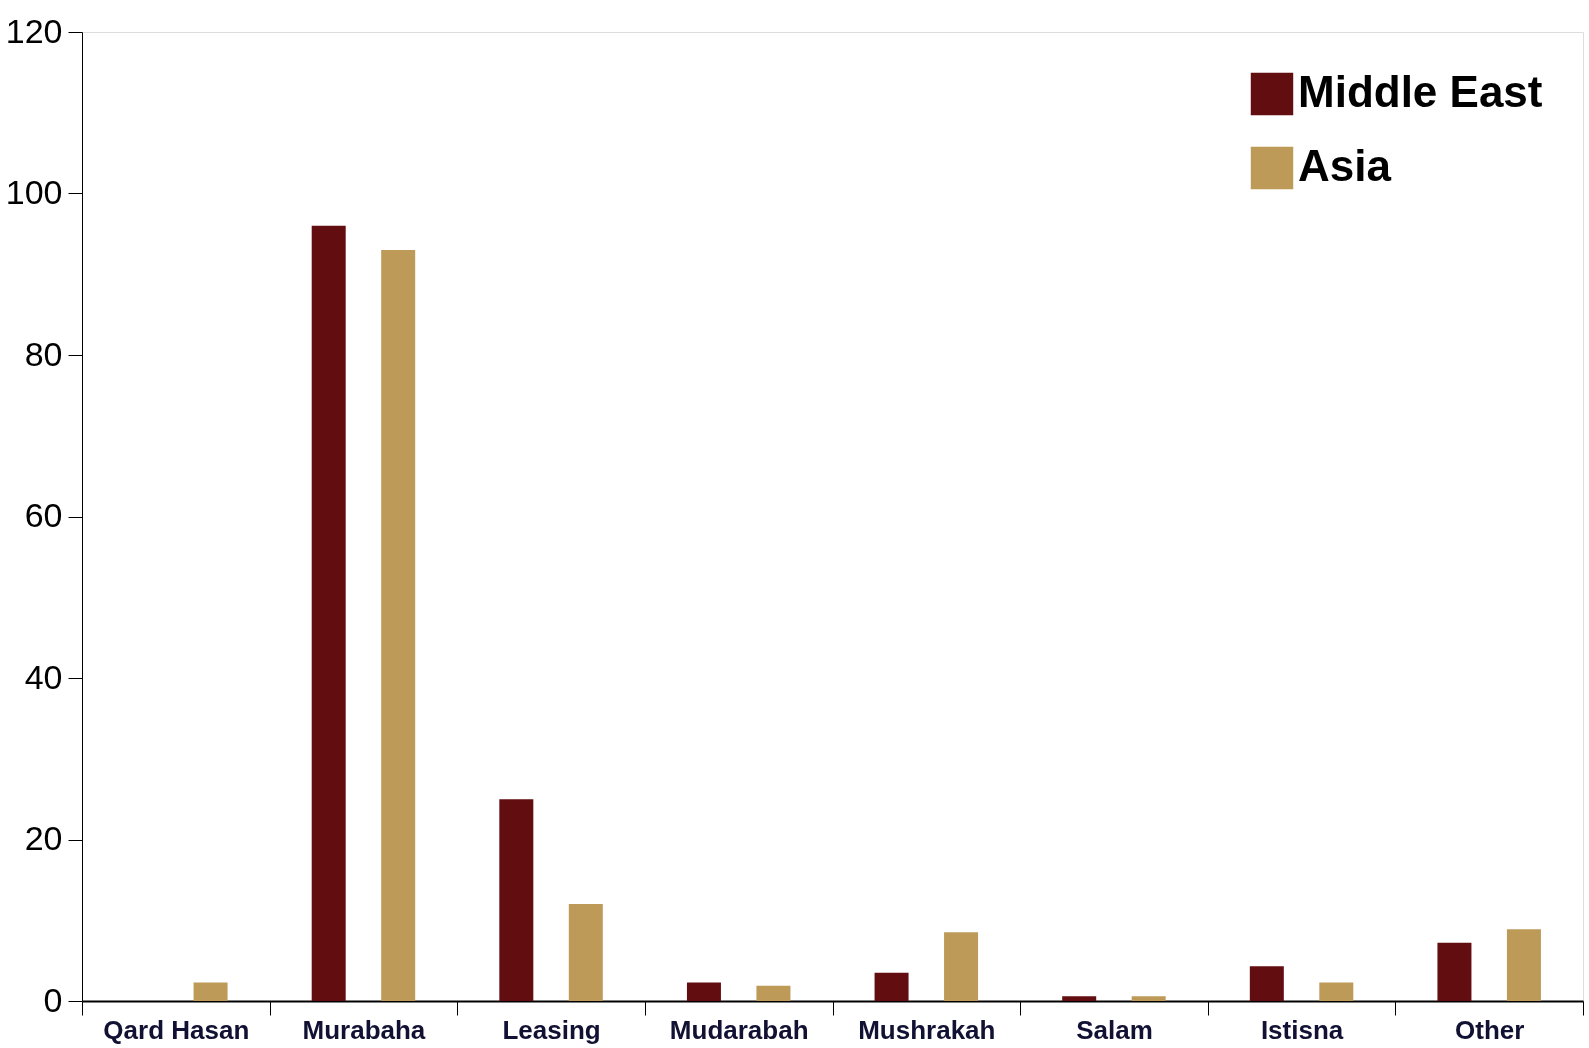 The image size is (1589, 1048). I want to click on x-tick-label: Salam, so click(1114, 1029).